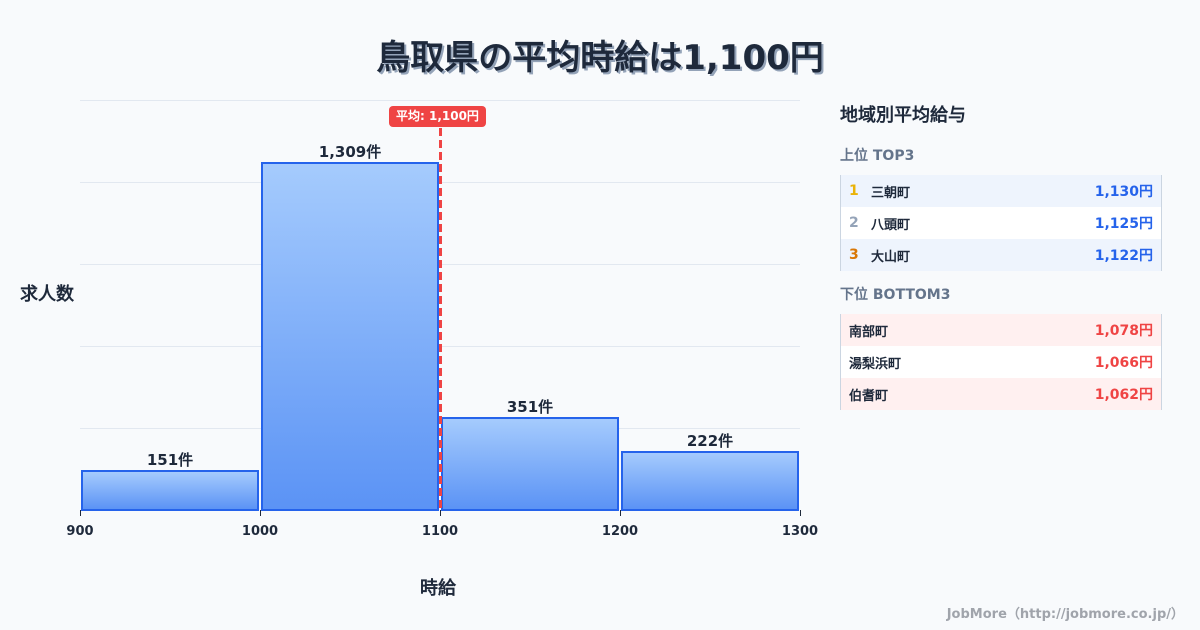  Describe the element at coordinates (440, 100) in the screenshot. I see `gridline` at that location.